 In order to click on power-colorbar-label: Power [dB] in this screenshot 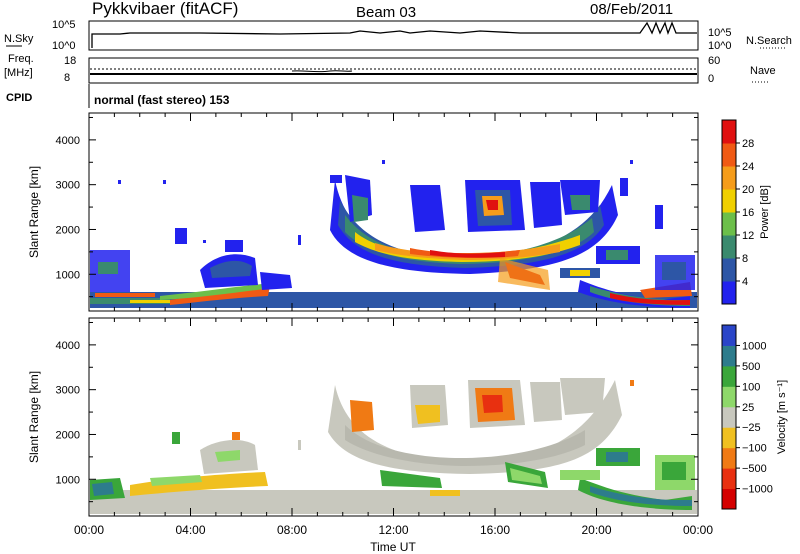, I will do `click(765, 212)`.